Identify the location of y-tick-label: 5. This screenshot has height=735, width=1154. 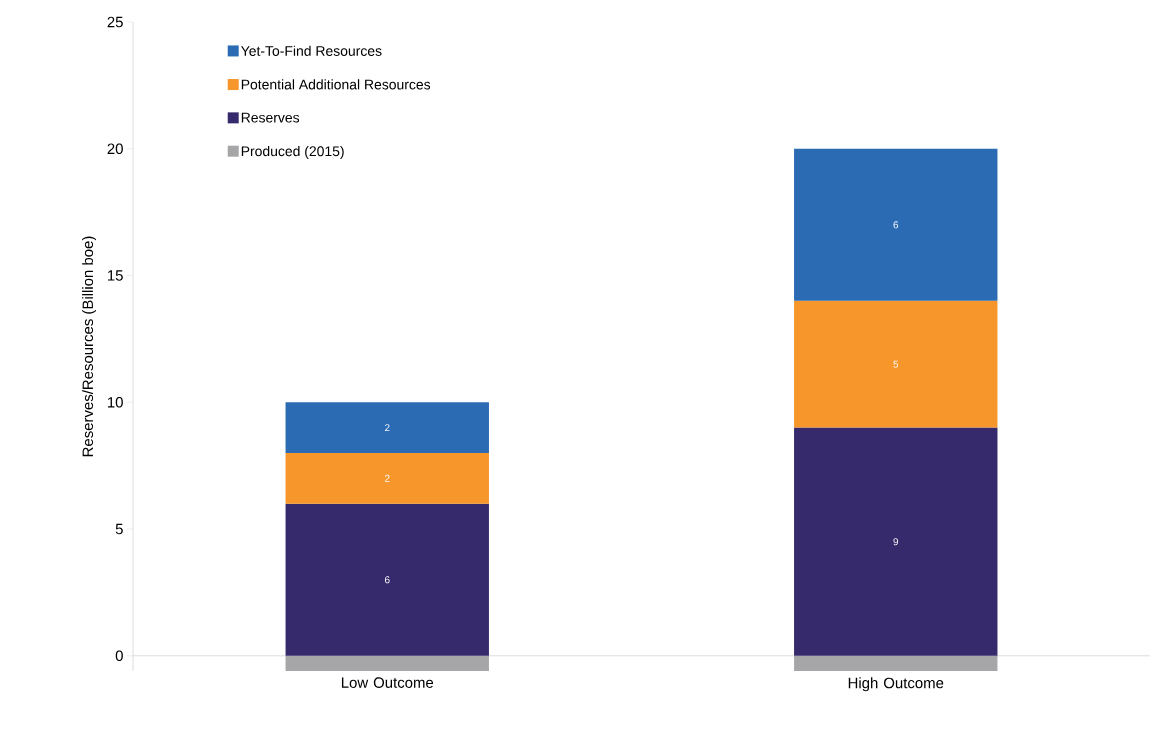
(119, 529).